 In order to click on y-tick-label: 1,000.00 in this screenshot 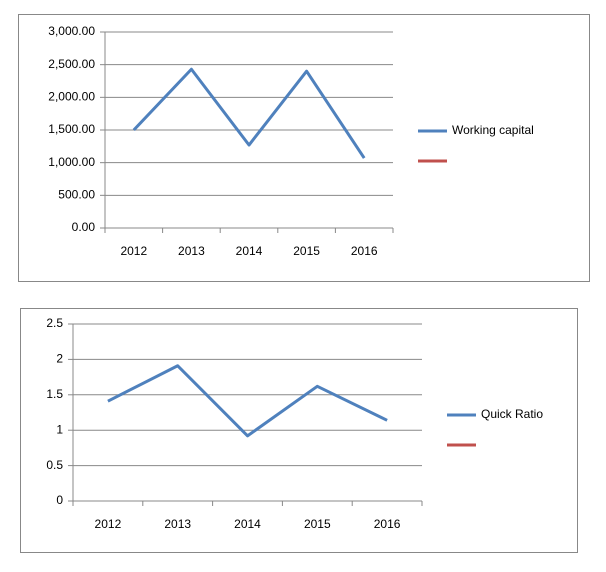, I will do `click(71, 162)`.